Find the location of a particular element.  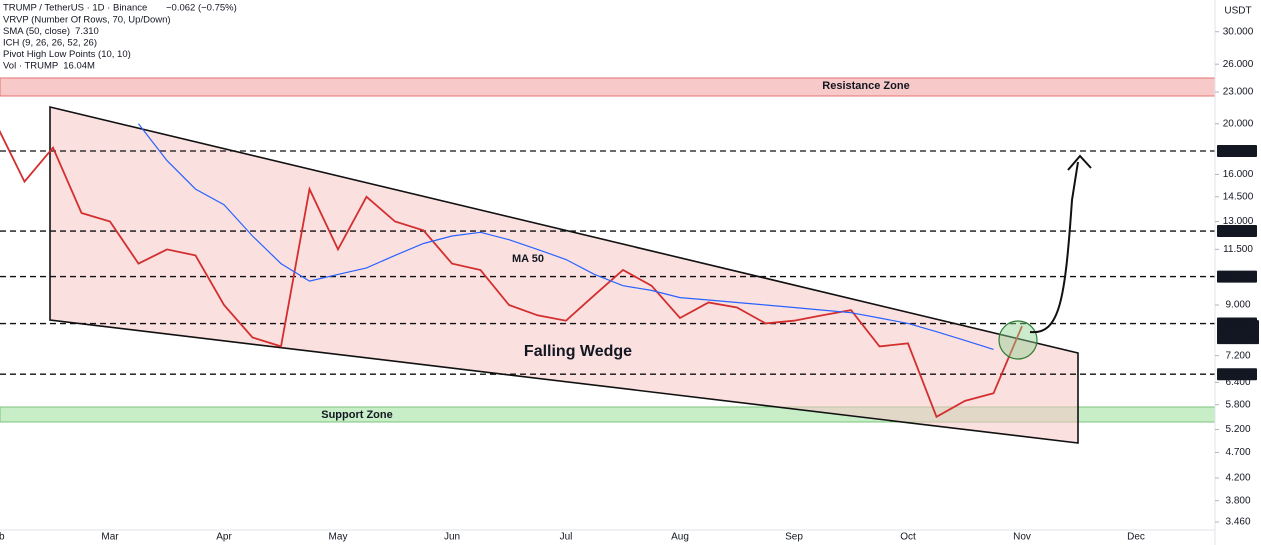

resistance-zone is located at coordinates (608, 87).